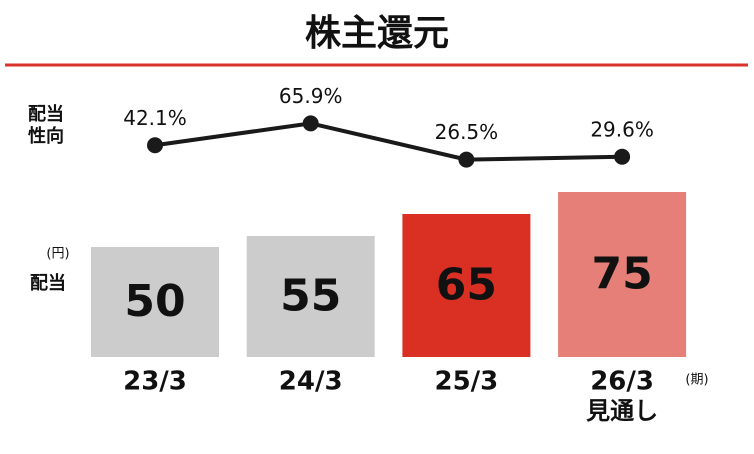 This screenshot has height=454, width=754. I want to click on bar-value-label: 65, so click(466, 285).